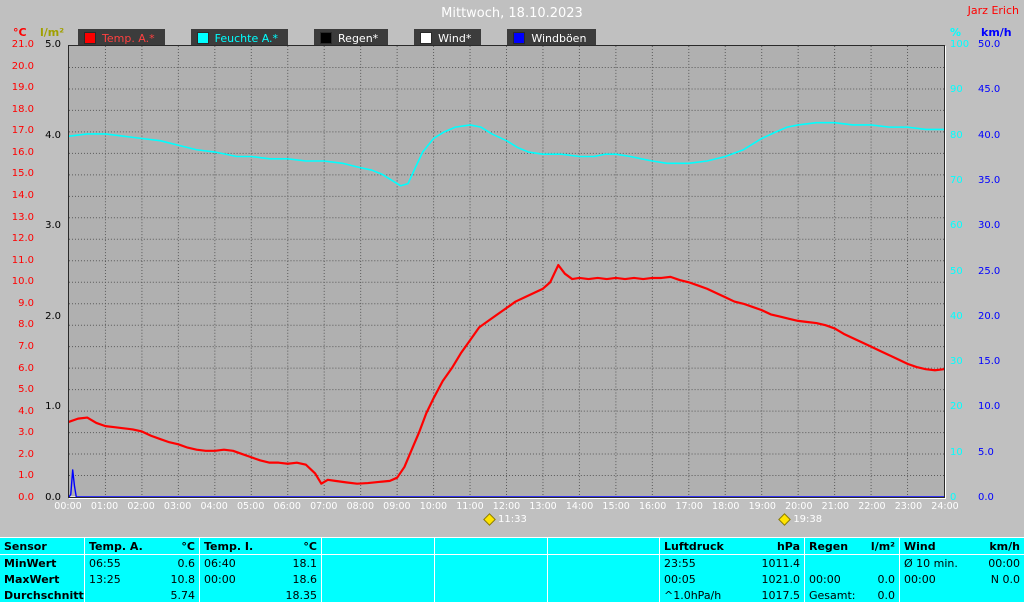 The width and height of the screenshot is (1024, 602). What do you see at coordinates (989, 226) in the screenshot?
I see `wind-axis-tick: 30.0` at bounding box center [989, 226].